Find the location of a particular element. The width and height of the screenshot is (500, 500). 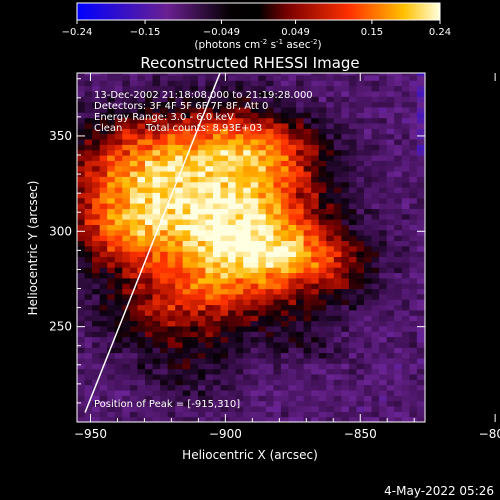

energy-range-text: Energy Range: 3.0 - 6.0 keV is located at coordinates (164, 117).